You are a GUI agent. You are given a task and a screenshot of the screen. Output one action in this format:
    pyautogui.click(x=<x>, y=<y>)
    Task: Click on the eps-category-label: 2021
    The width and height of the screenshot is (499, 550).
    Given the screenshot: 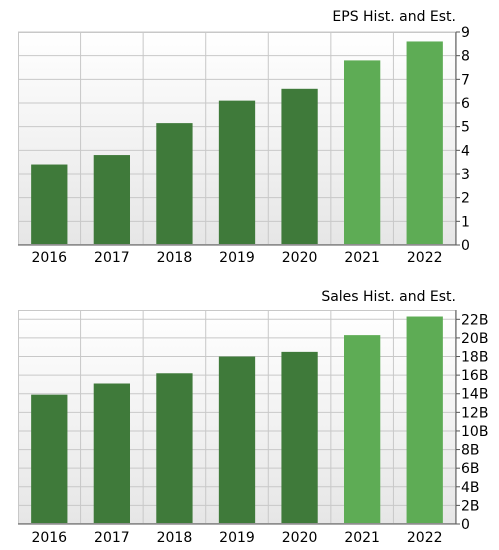 What is the action you would take?
    pyautogui.click(x=362, y=258)
    